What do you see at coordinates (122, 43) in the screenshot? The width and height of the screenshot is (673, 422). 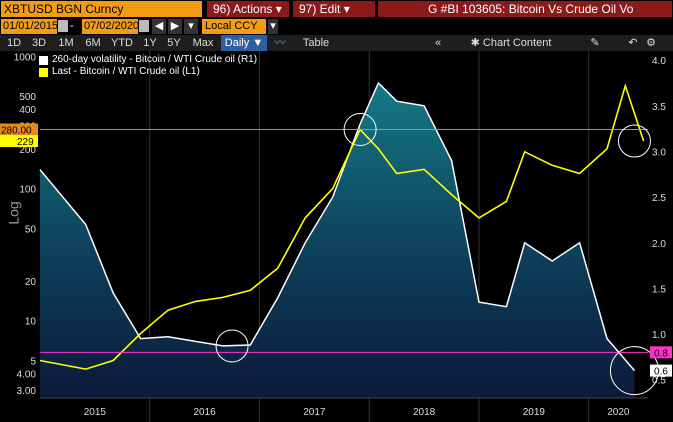 I see `tf-ytd: YTD` at bounding box center [122, 43].